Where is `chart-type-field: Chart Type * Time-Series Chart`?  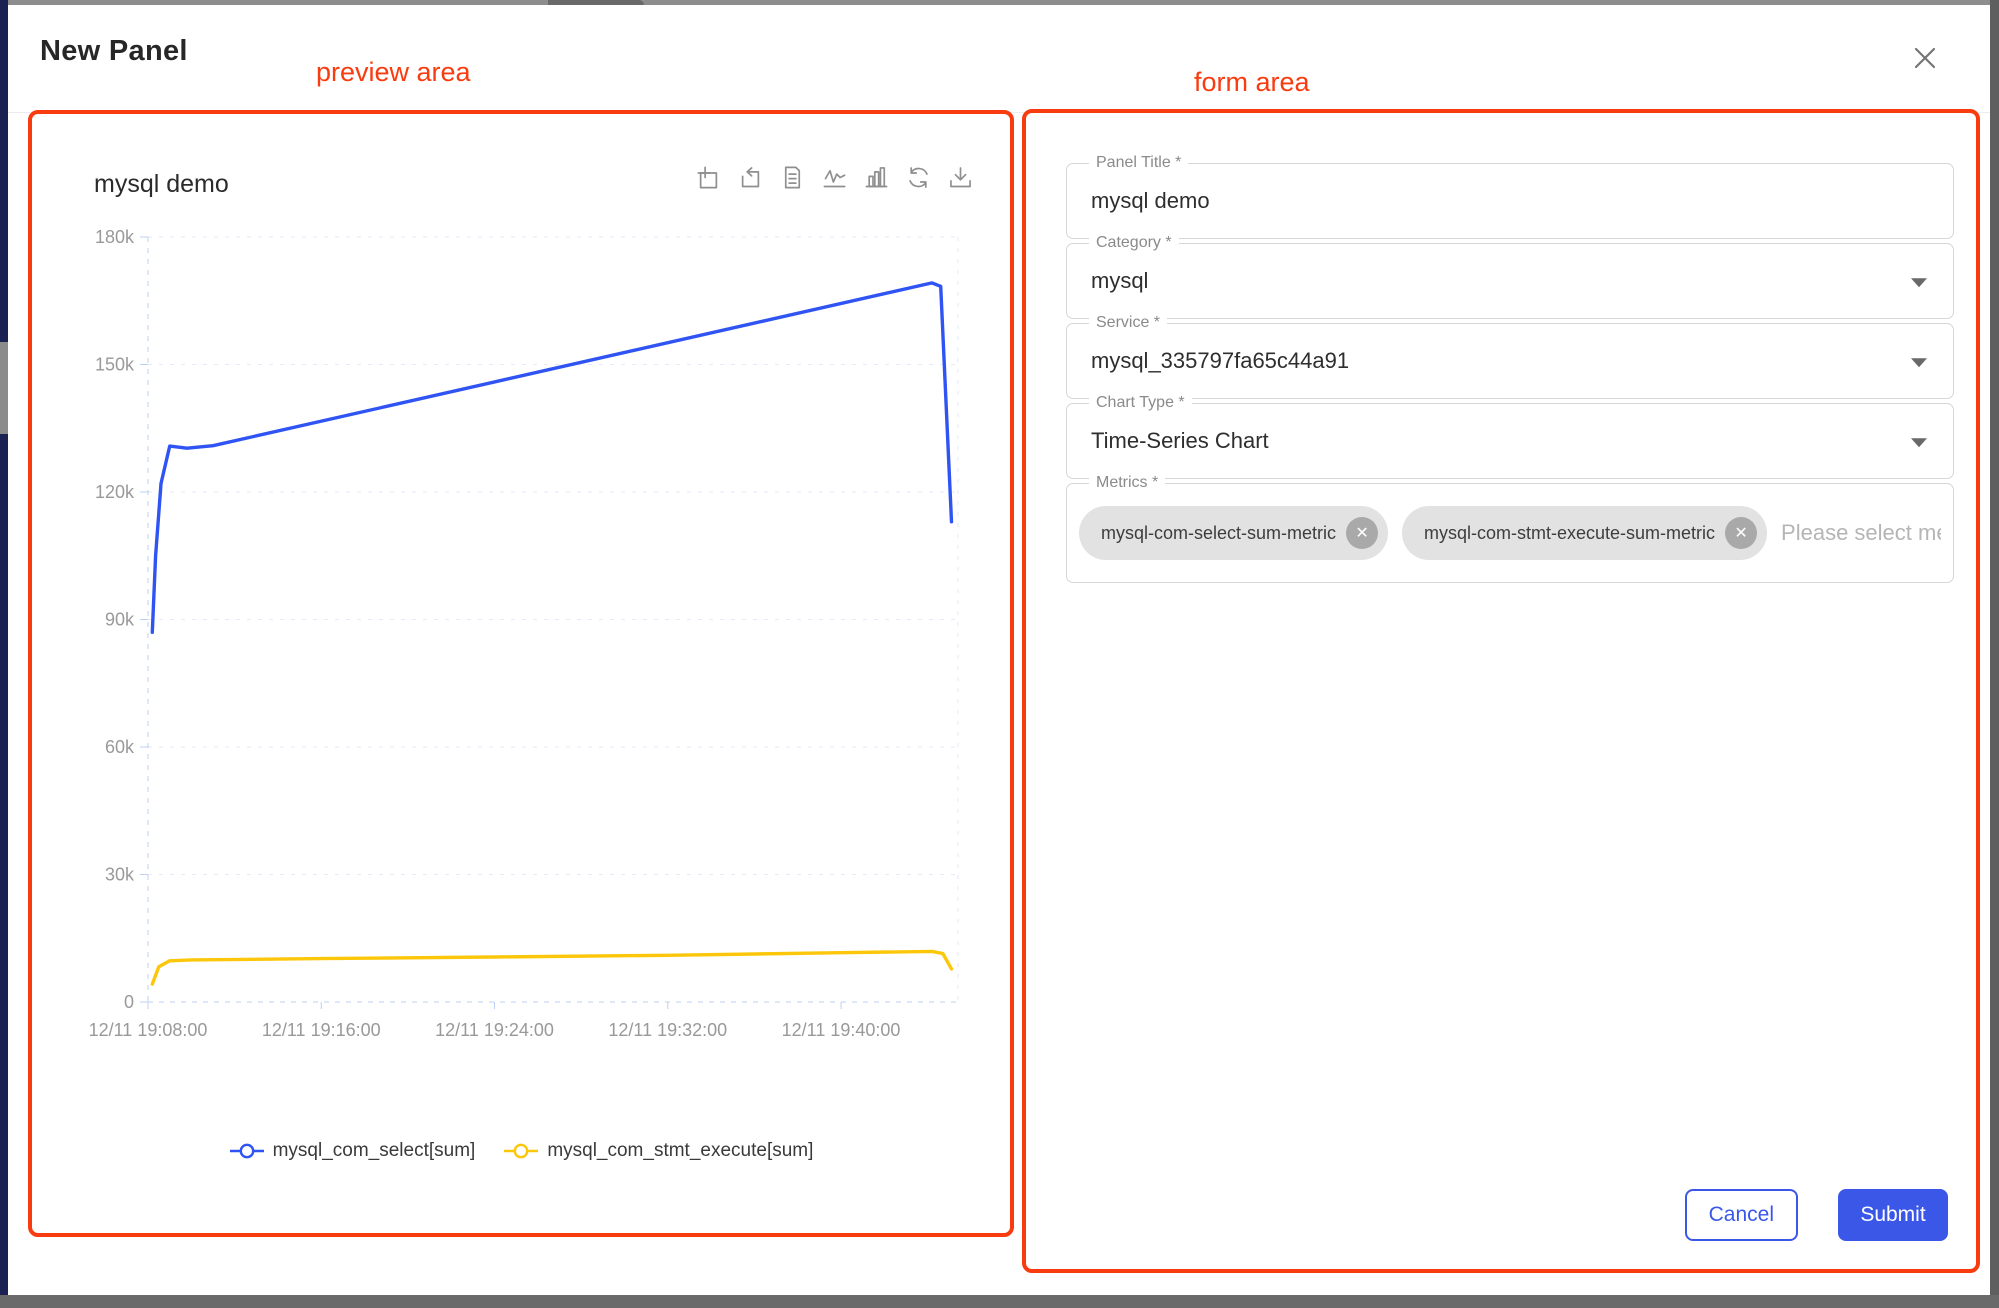 chart-type-field: Chart Type * Time-Series Chart is located at coordinates (1510, 436).